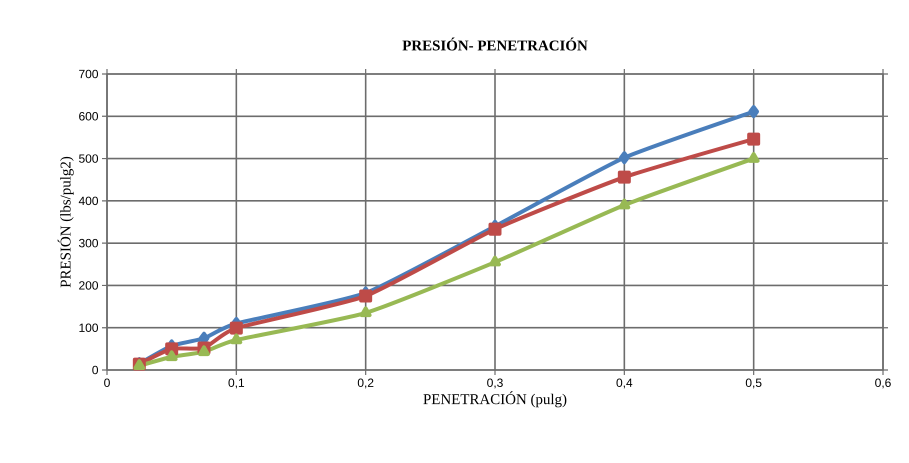 The width and height of the screenshot is (909, 463). What do you see at coordinates (66, 222) in the screenshot?
I see `y-axis-title: PRESIÓN (lbs/pulg2)` at bounding box center [66, 222].